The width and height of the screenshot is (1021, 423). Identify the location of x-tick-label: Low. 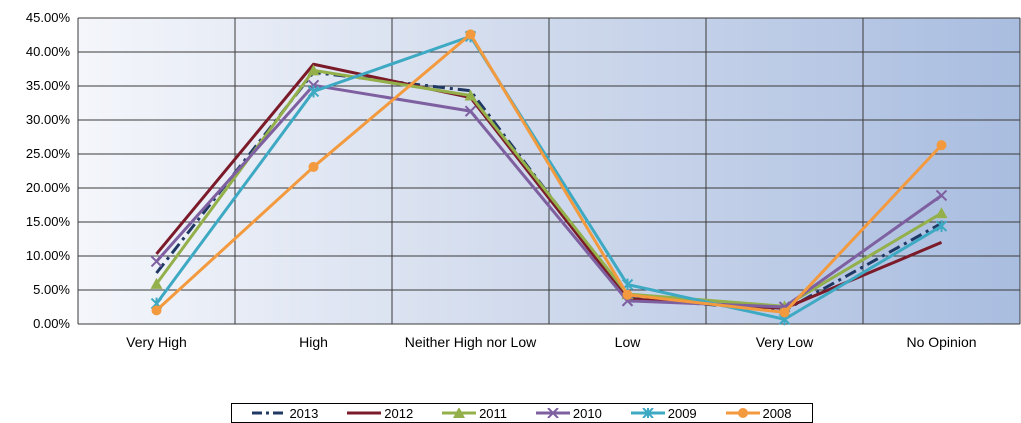
(628, 342).